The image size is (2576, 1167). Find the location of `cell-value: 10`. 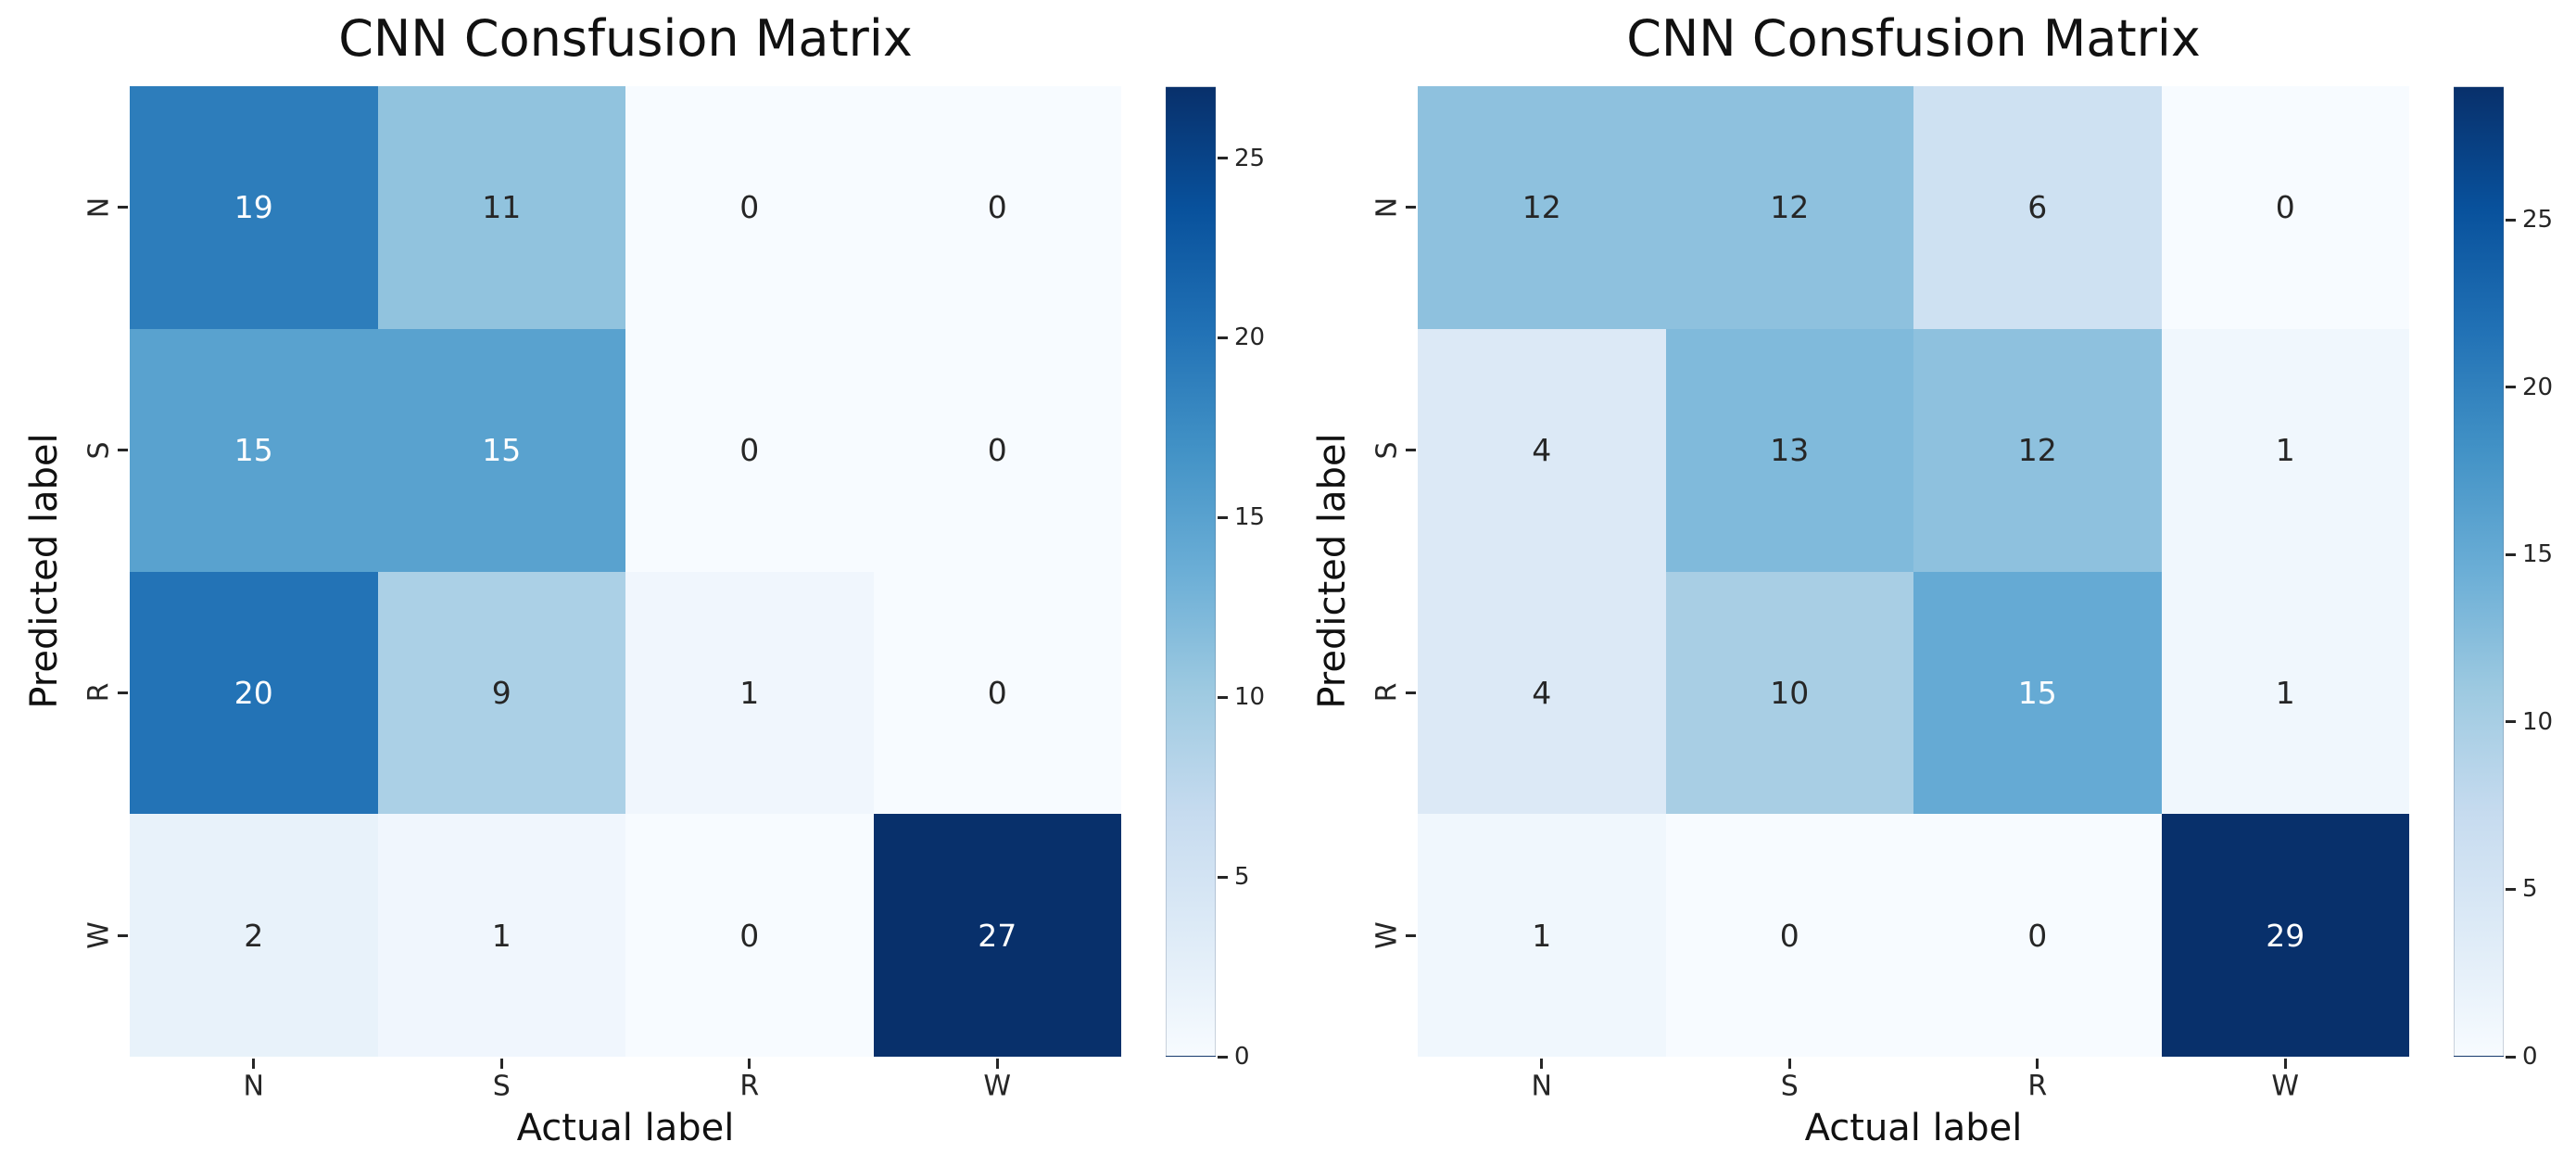

cell-value: 10 is located at coordinates (1790, 692).